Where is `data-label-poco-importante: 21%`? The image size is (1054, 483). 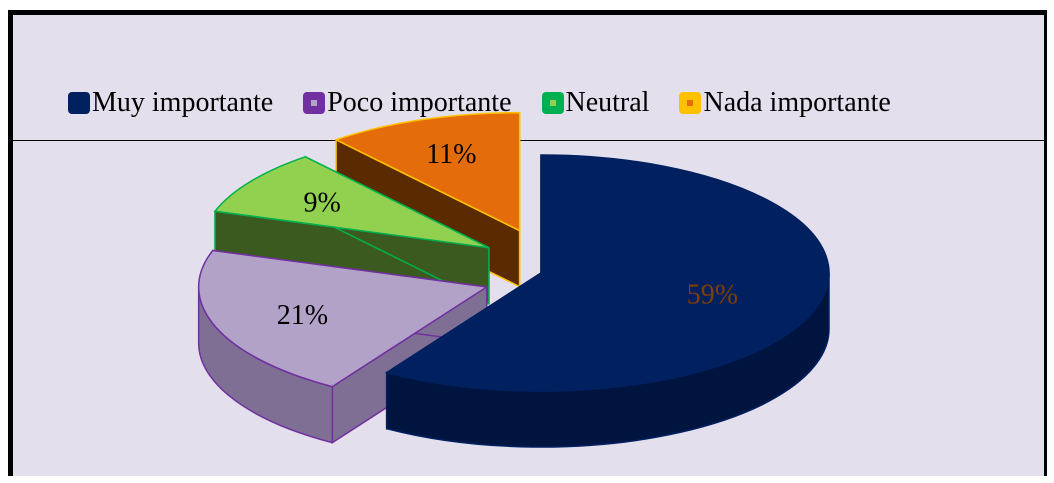 data-label-poco-importante: 21% is located at coordinates (302, 315).